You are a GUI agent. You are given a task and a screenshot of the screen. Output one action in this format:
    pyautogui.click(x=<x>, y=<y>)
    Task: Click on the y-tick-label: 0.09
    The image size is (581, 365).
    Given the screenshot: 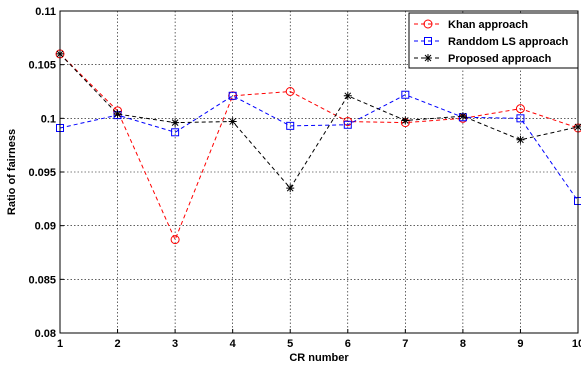 What is the action you would take?
    pyautogui.click(x=45, y=227)
    